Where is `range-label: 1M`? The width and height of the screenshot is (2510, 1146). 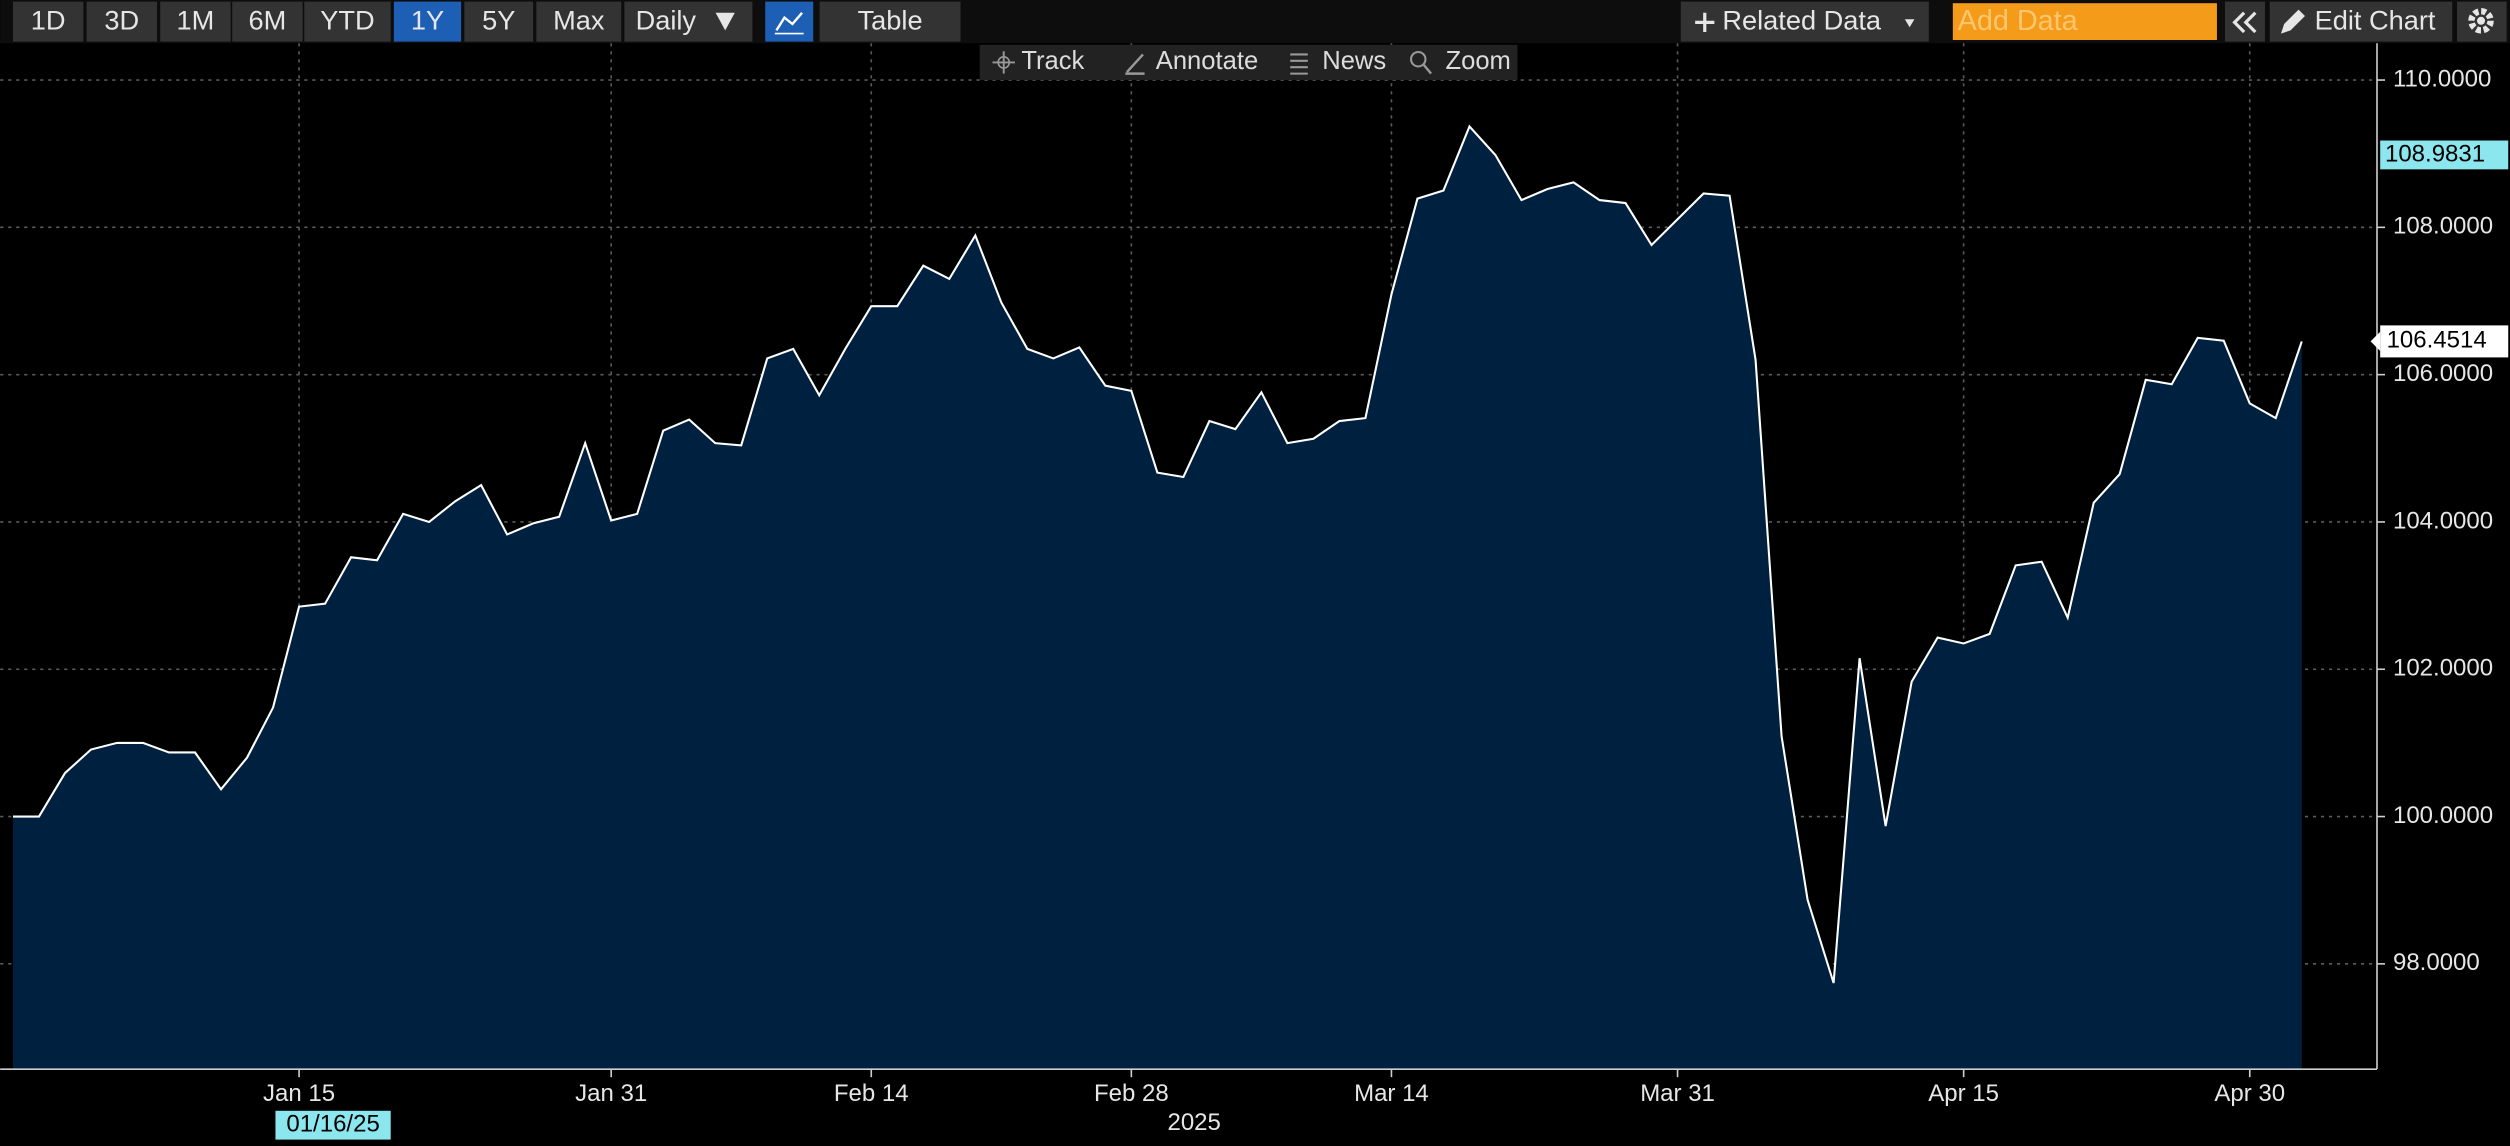
range-label: 1M is located at coordinates (196, 20).